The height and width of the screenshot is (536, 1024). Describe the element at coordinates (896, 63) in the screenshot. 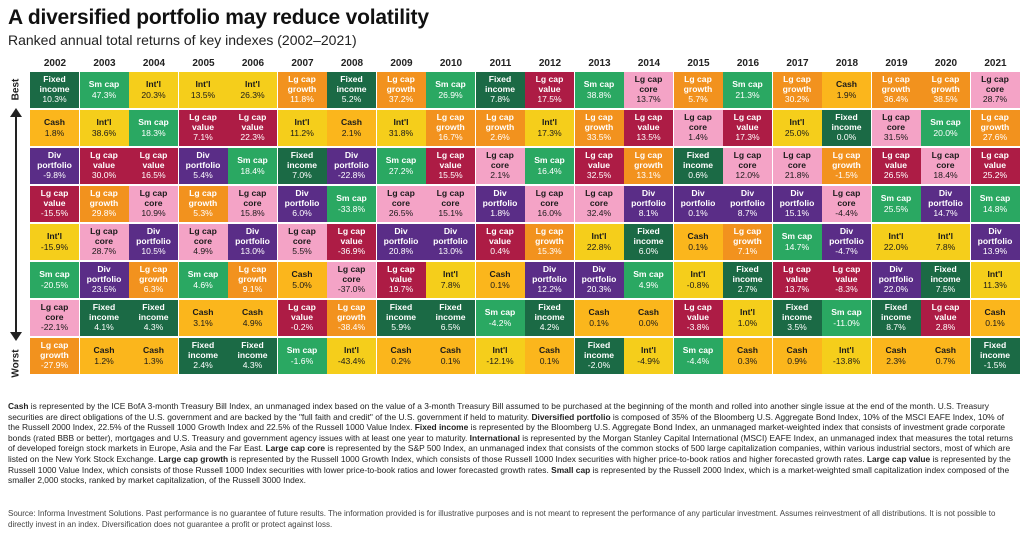

I see `year-label: 2019` at that location.